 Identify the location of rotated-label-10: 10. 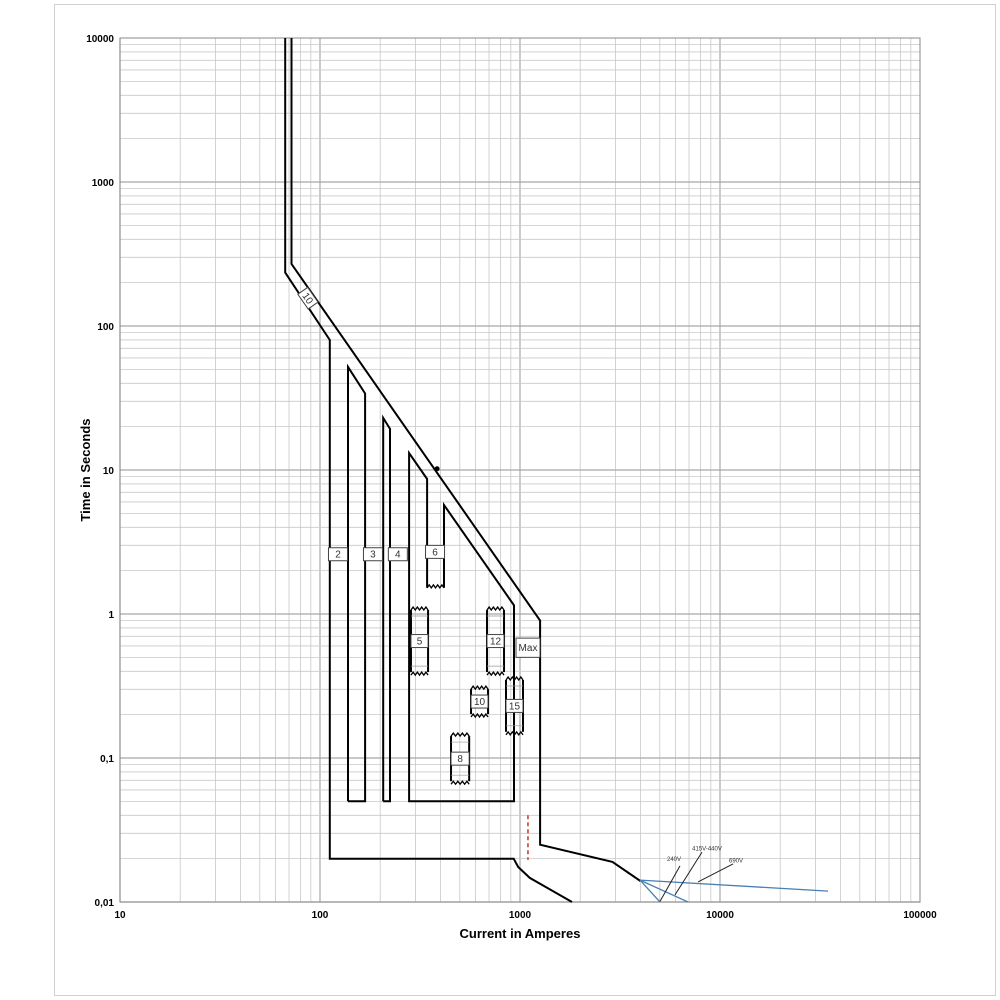
(308, 298).